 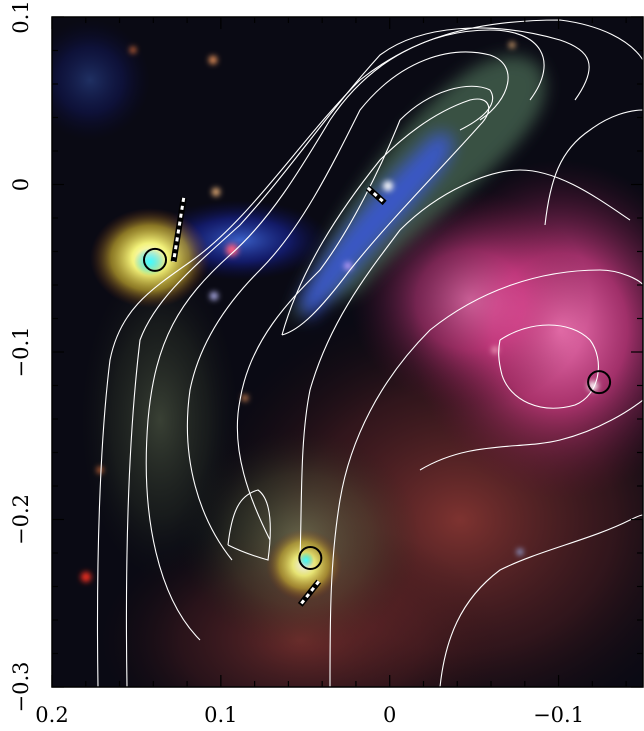 I want to click on y-axis-tick-labels: 0.1 0 −0.1 −0.2 −0.3, so click(x=21, y=356).